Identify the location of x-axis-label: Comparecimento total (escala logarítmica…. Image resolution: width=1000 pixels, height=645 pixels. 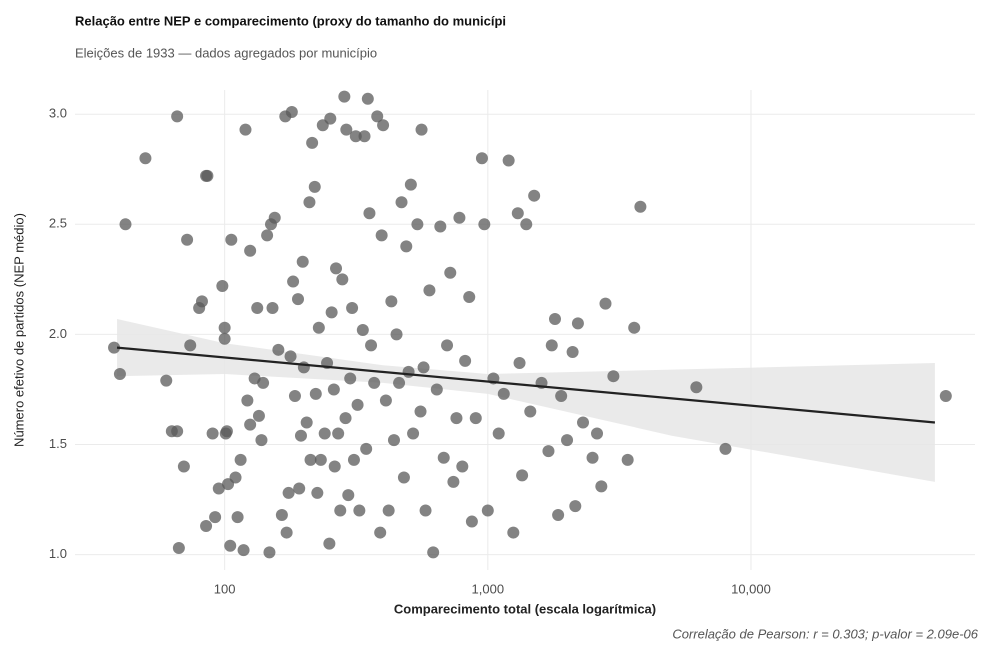
(525, 608).